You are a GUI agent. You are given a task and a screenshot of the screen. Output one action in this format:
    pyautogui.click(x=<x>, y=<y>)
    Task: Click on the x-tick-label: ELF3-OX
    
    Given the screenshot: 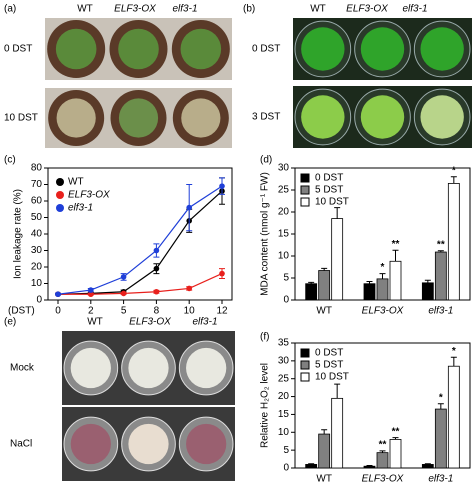 What is the action you would take?
    pyautogui.click(x=383, y=311)
    